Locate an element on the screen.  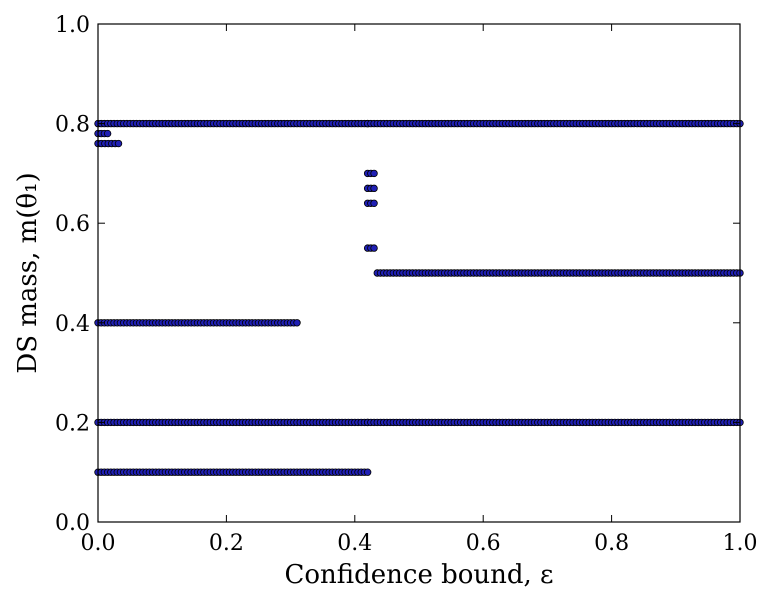
x-tick-label: 0.6 is located at coordinates (483, 543).